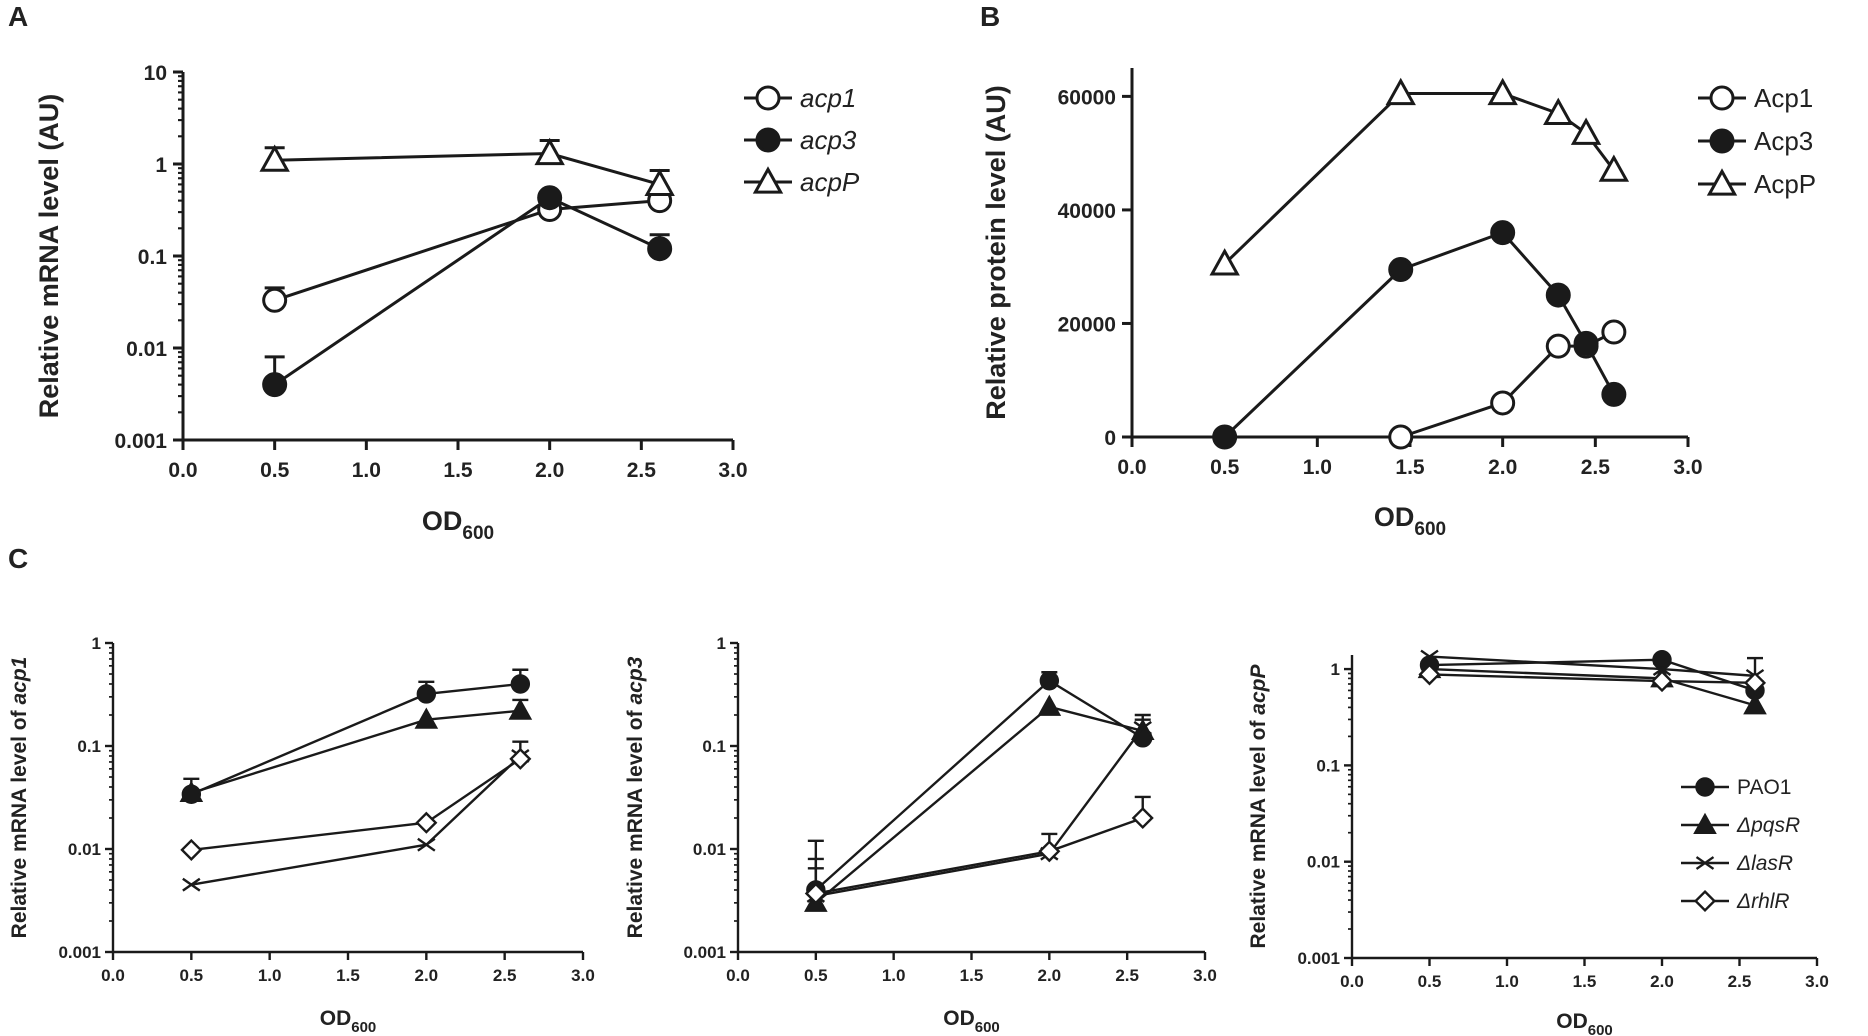  What do you see at coordinates (18, 16) in the screenshot?
I see `panel-letter-a: A` at bounding box center [18, 16].